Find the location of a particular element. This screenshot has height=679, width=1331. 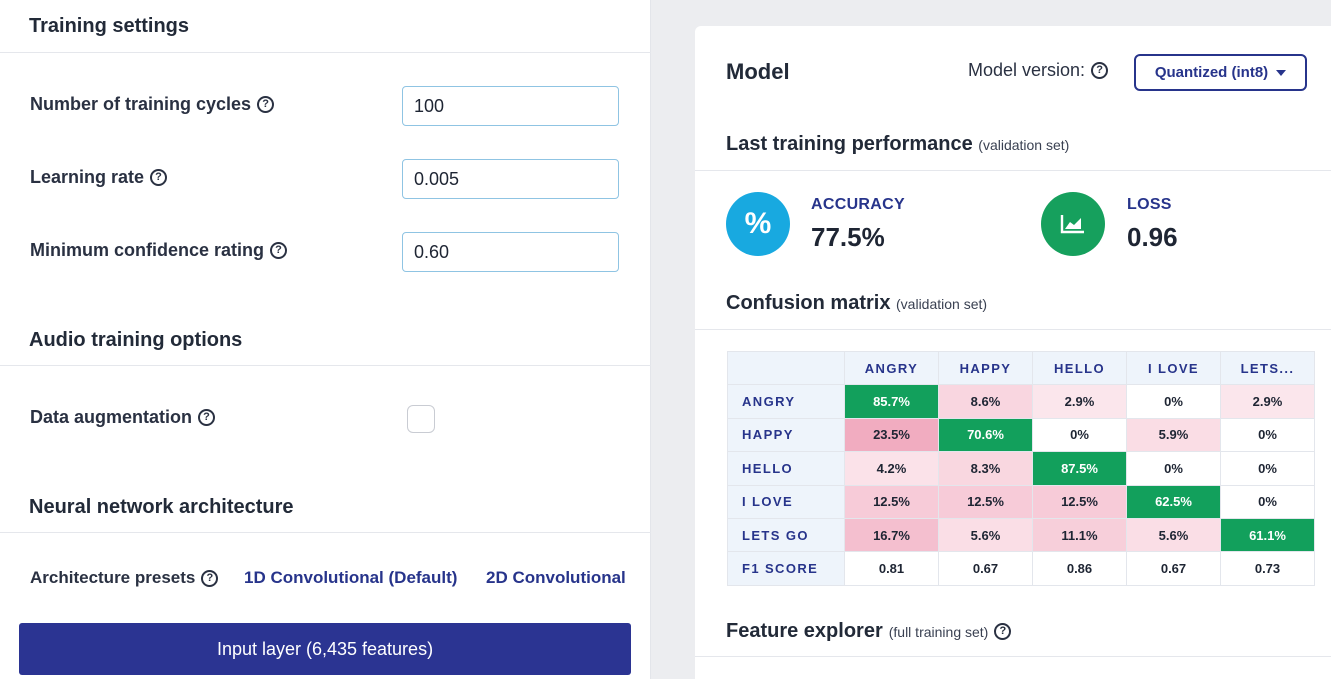

row-header: ANGRY is located at coordinates (786, 401).